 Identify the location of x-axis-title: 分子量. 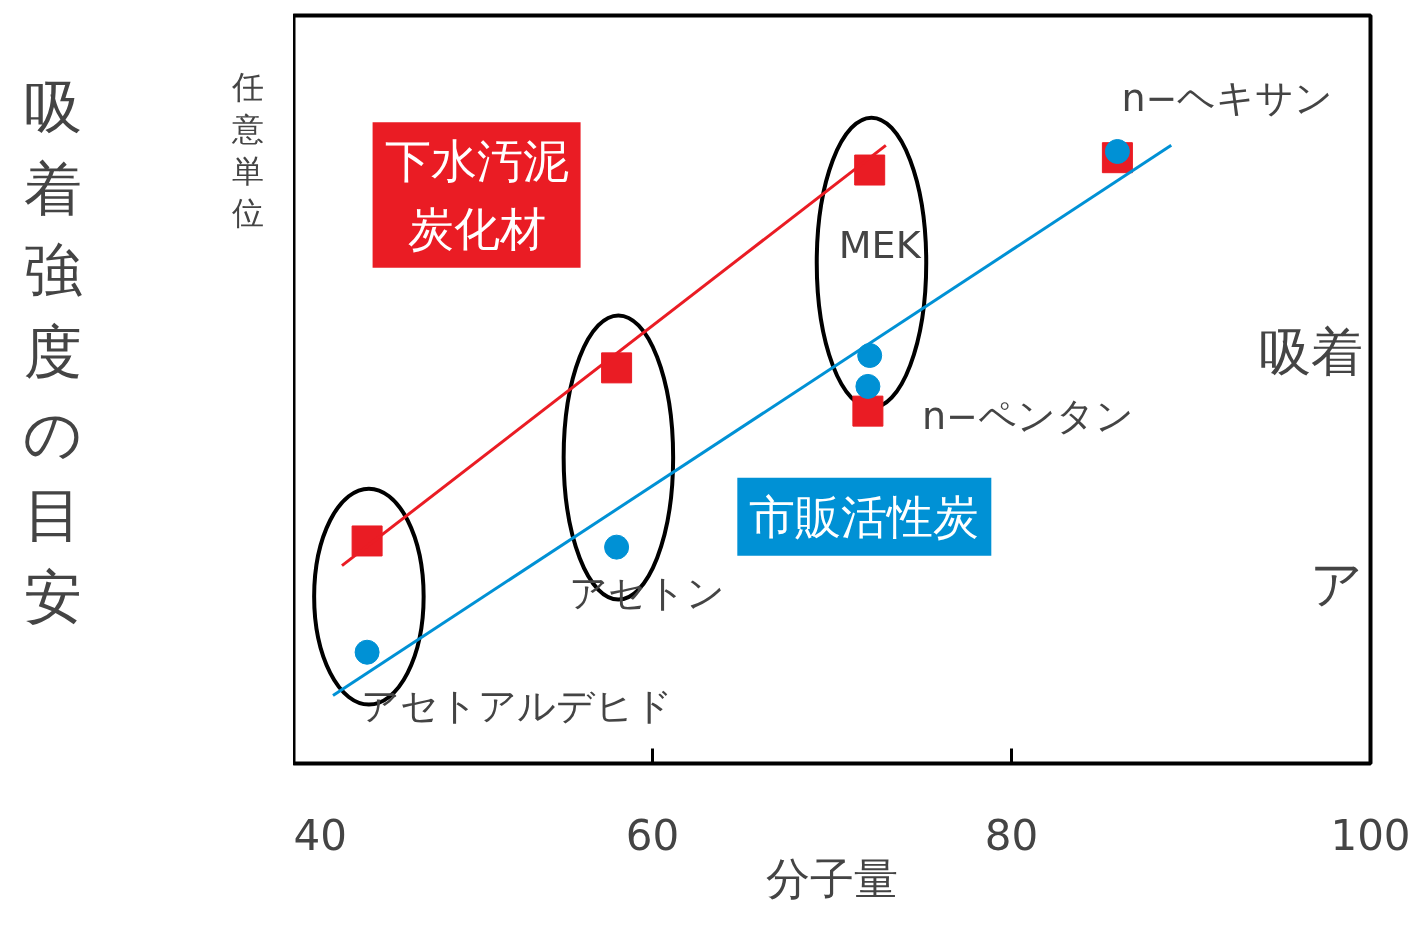
(832, 878).